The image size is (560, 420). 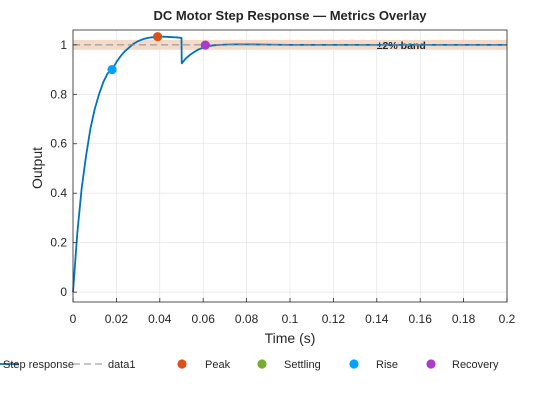 I want to click on y-axis-label: Output, so click(x=37, y=168).